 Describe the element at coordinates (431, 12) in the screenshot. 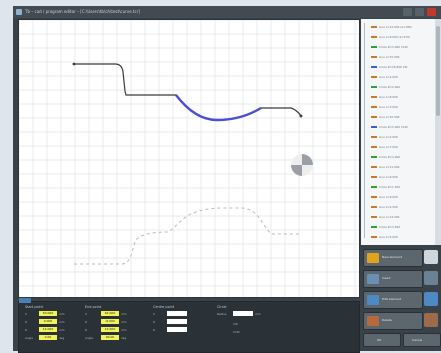

I see `close-button` at that location.